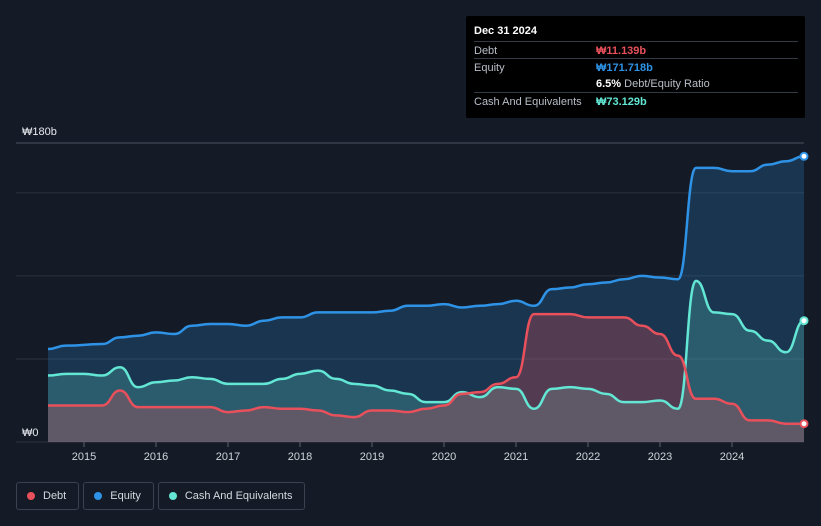 Image resolution: width=821 pixels, height=526 pixels. I want to click on legend-cash: Cash And Equivalents, so click(231, 496).